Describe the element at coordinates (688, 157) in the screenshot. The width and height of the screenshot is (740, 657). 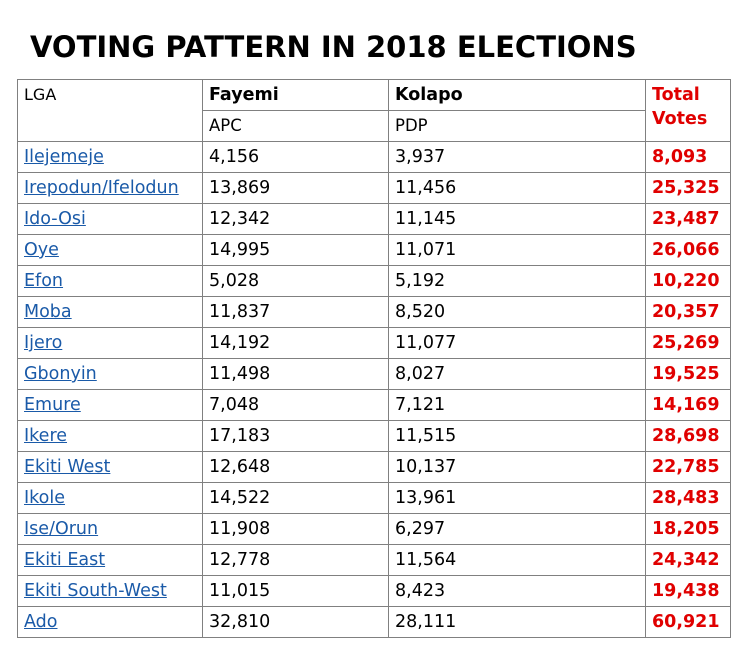
I see `total-votes: 8,093` at that location.